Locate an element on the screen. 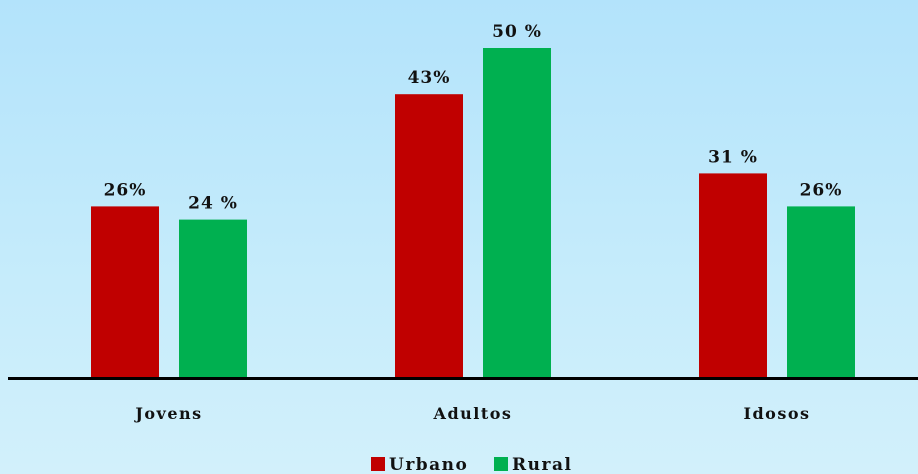 Image resolution: width=918 pixels, height=474 pixels. category-label-jovens: Jovens is located at coordinates (167, 413).